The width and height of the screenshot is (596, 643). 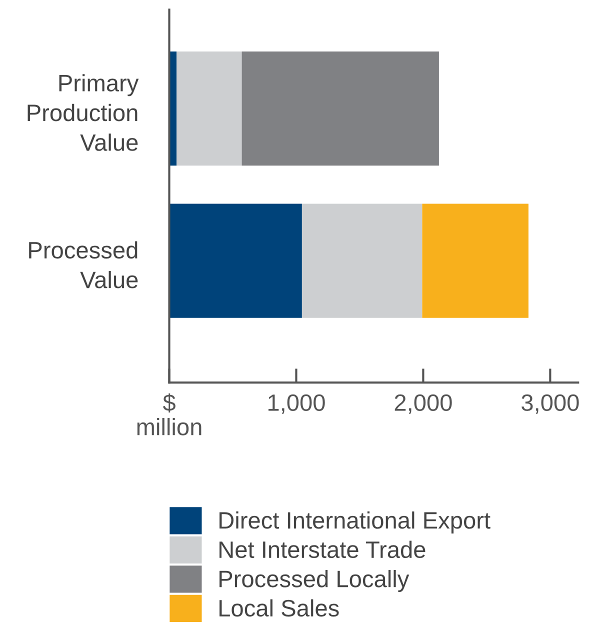 I want to click on x-tick-label: 2,000, so click(x=423, y=404).